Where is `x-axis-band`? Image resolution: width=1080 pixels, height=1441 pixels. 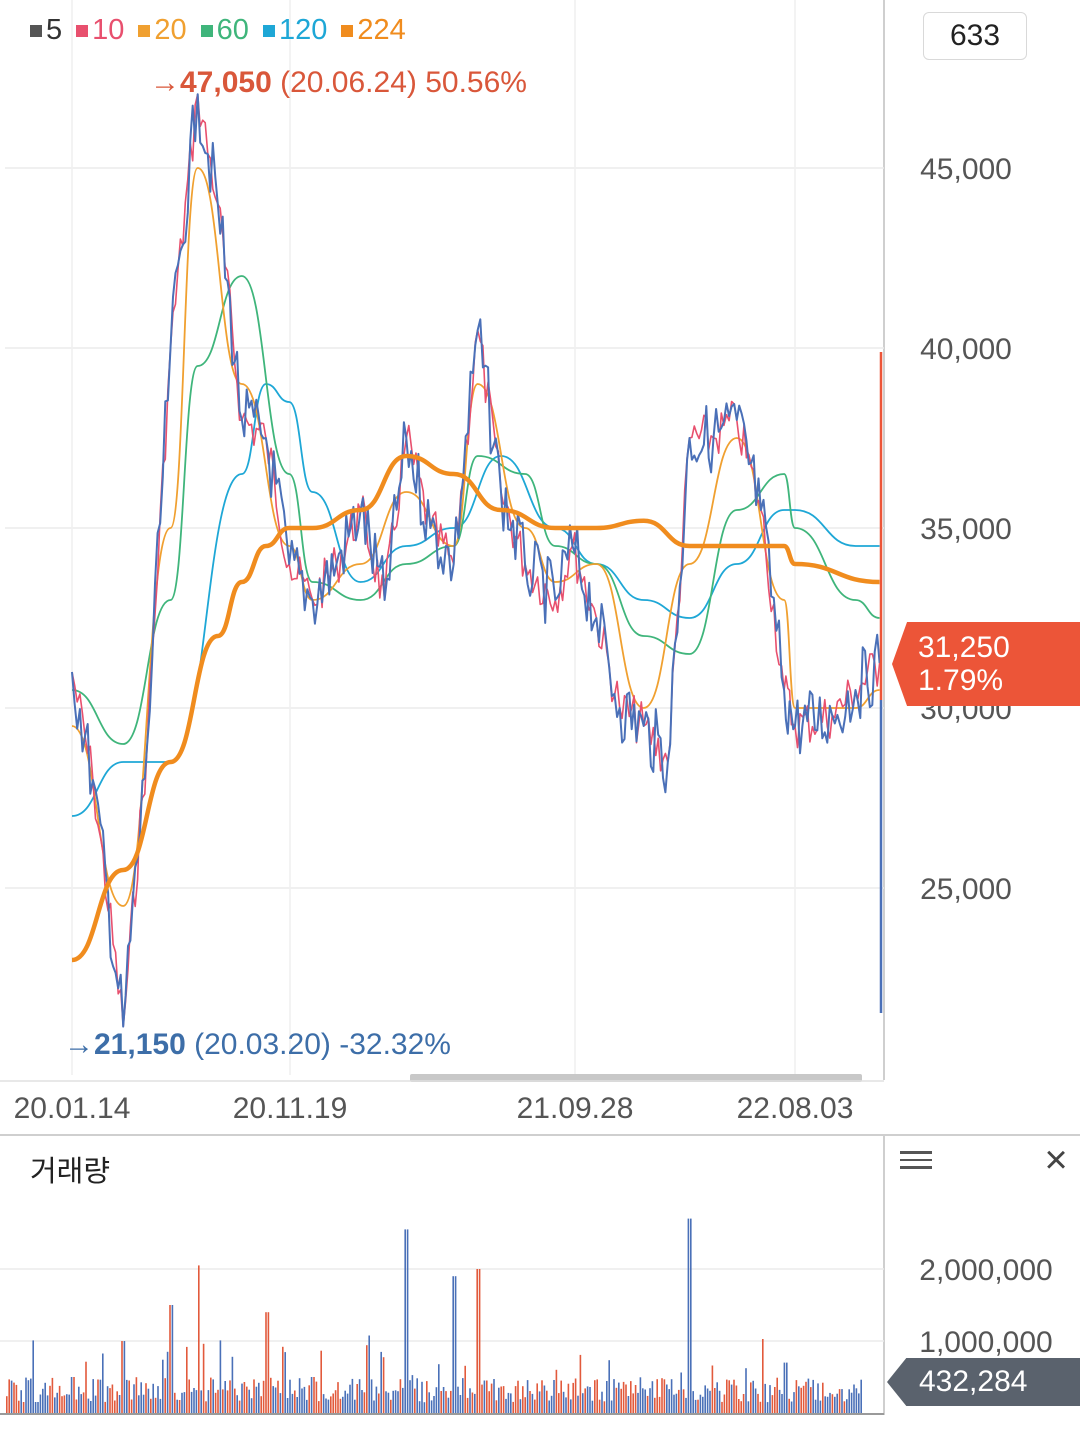 x-axis-band is located at coordinates (540, 1107).